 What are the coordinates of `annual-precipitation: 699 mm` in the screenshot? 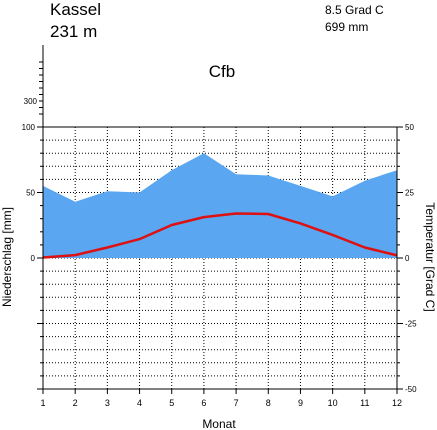 It's located at (346, 27).